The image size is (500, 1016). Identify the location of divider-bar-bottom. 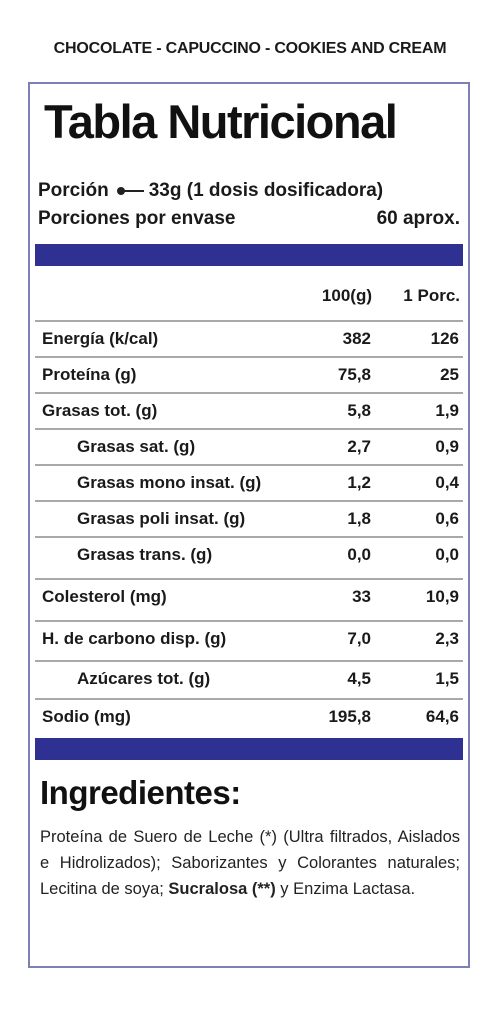
(249, 749).